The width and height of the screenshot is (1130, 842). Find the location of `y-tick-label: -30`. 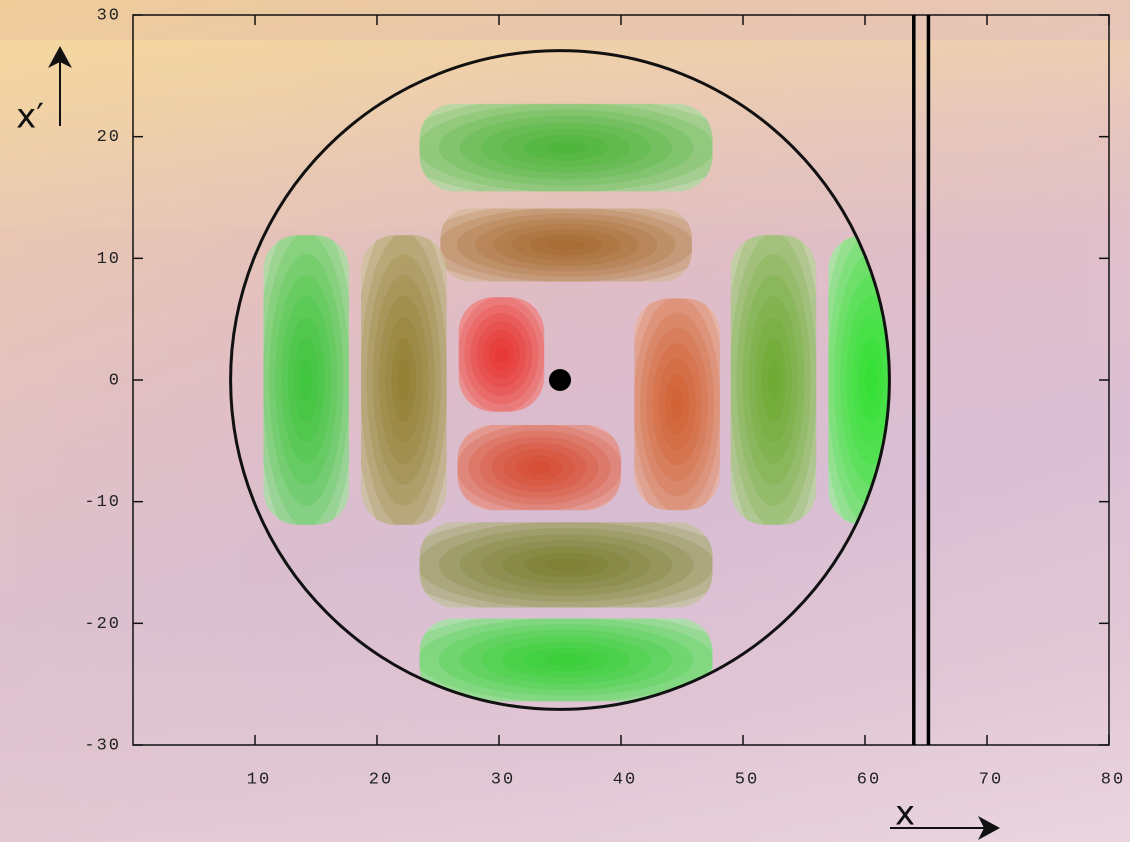

y-tick-label: -30 is located at coordinates (102, 745).